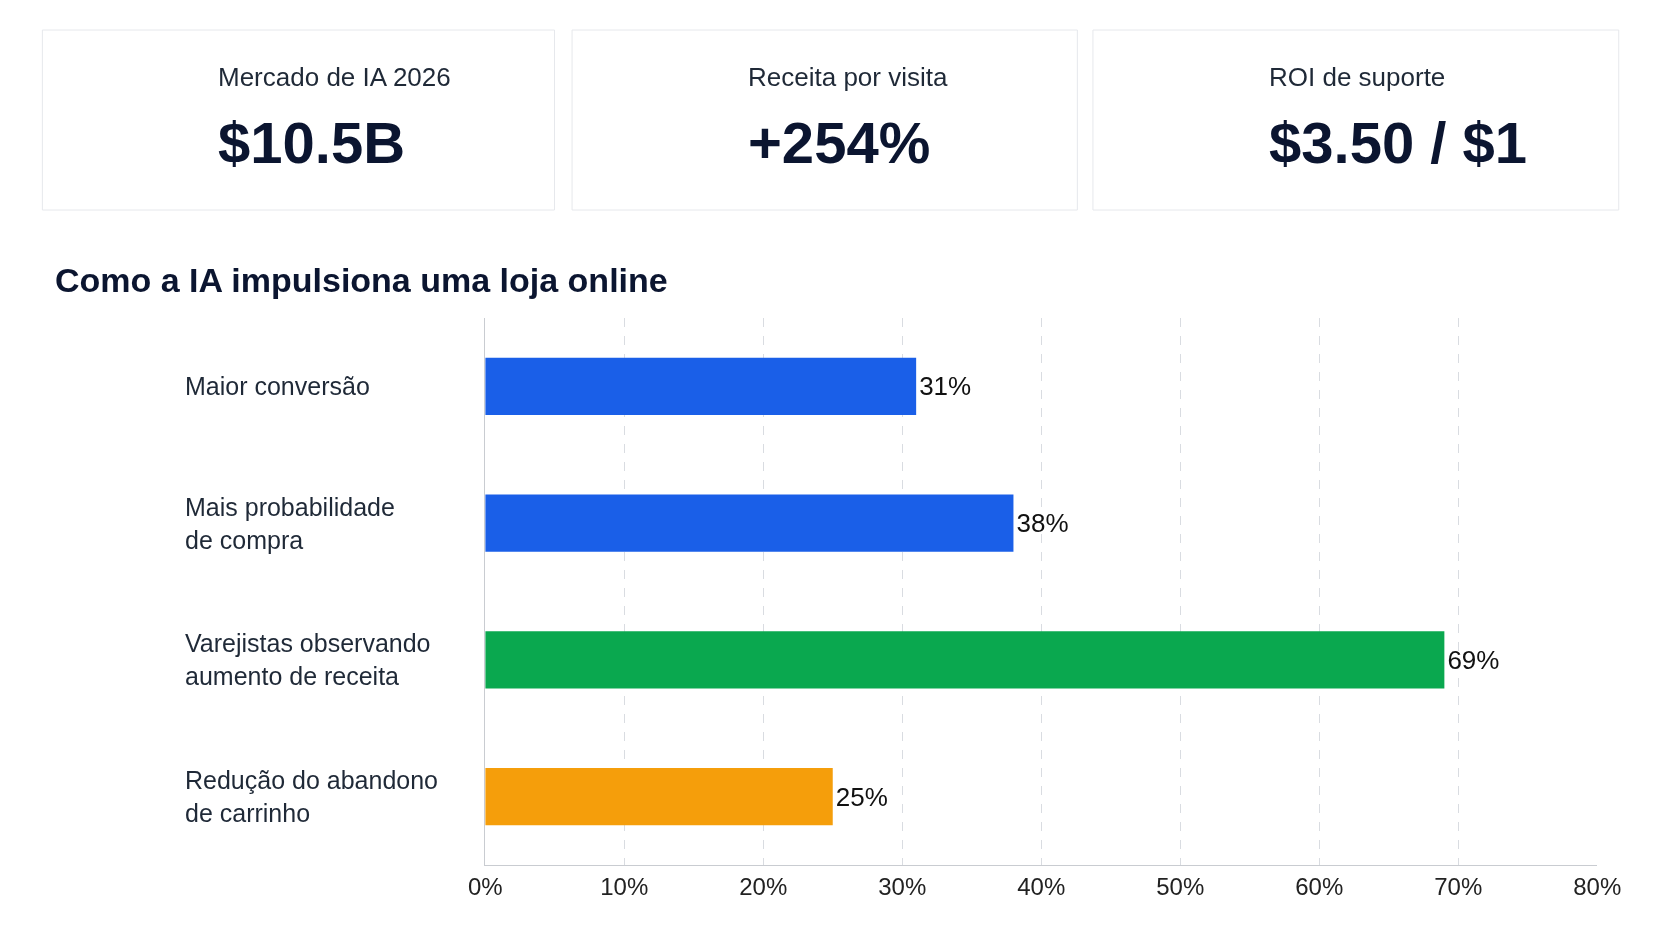 The image size is (1672, 941). What do you see at coordinates (1041, 886) in the screenshot?
I see `x-tick-label: 40%` at bounding box center [1041, 886].